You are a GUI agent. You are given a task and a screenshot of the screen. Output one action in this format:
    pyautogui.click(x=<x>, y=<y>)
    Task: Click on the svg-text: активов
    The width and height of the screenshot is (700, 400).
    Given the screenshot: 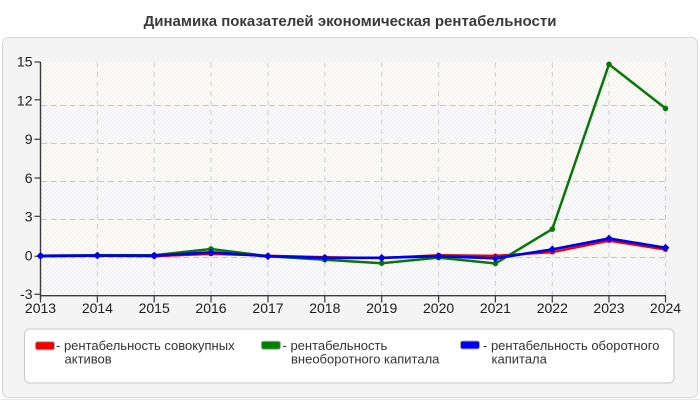 What is the action you would take?
    pyautogui.click(x=88, y=359)
    